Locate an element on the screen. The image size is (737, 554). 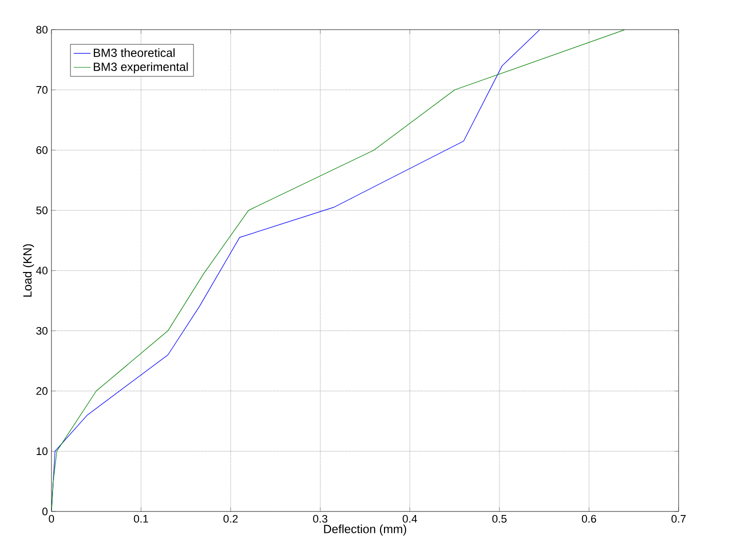
y-tick-label: 70 is located at coordinates (42, 90).